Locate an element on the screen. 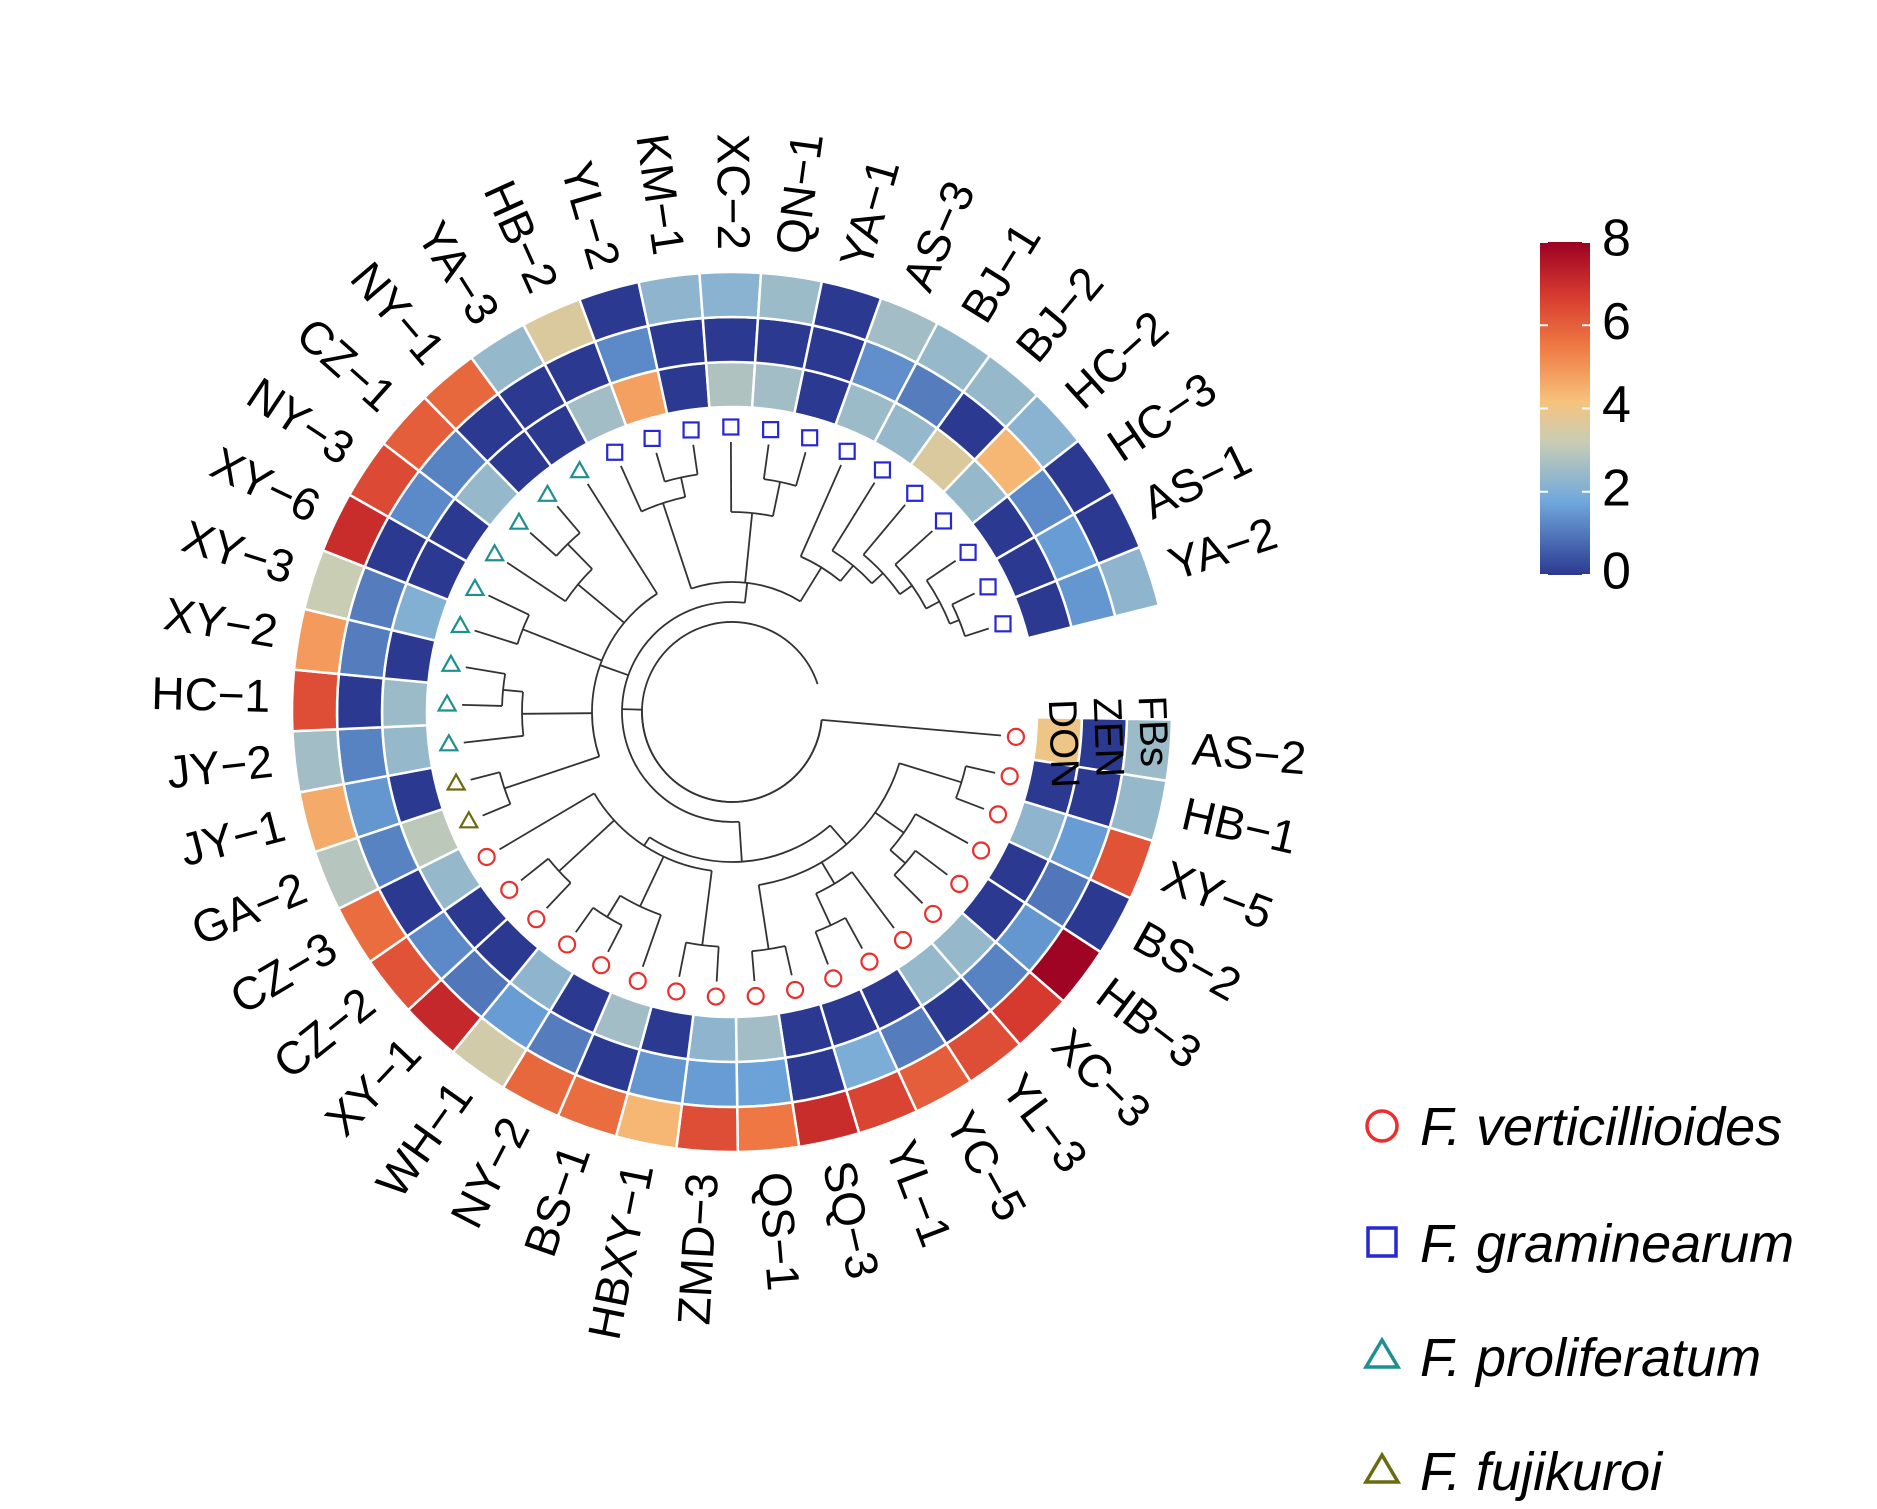  sample-label: HBXY−1 is located at coordinates (621, 1251).